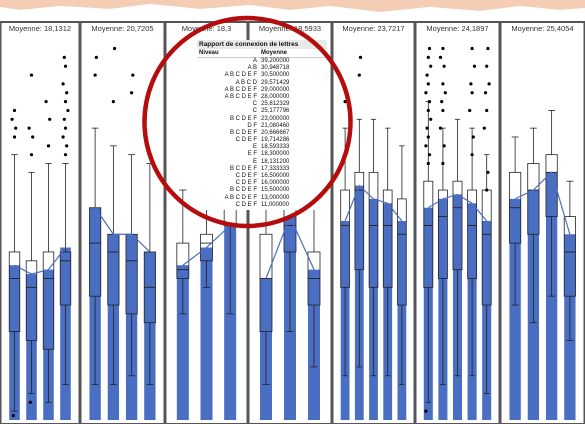 This screenshot has width=585, height=424. I want to click on mean-bar, so click(206, 333).